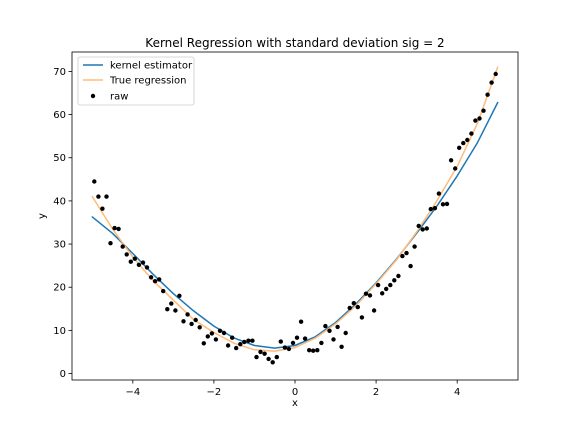 This screenshot has height=432, width=576. Describe the element at coordinates (295, 403) in the screenshot. I see `x-axis-label: x` at that location.